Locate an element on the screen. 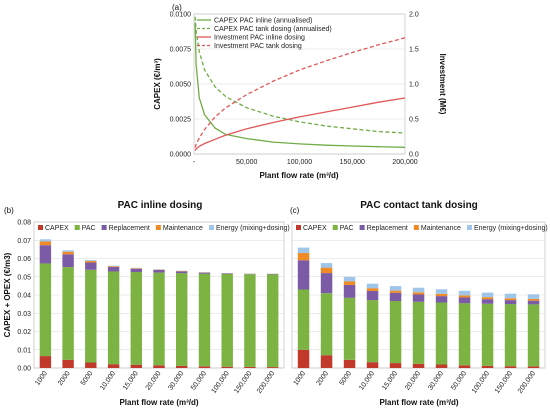  panel-b-legend-label: PAC is located at coordinates (89, 228).